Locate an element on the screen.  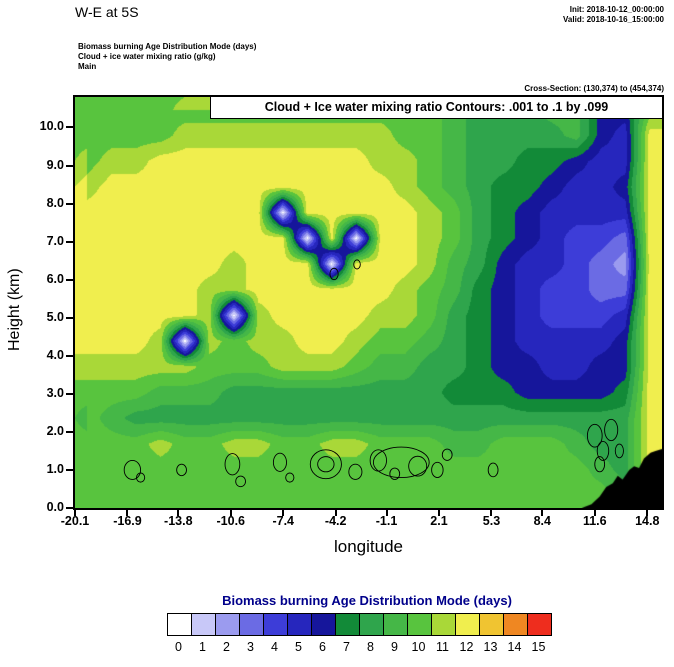
colorbar-tick-label: 9 is located at coordinates (394, 647).